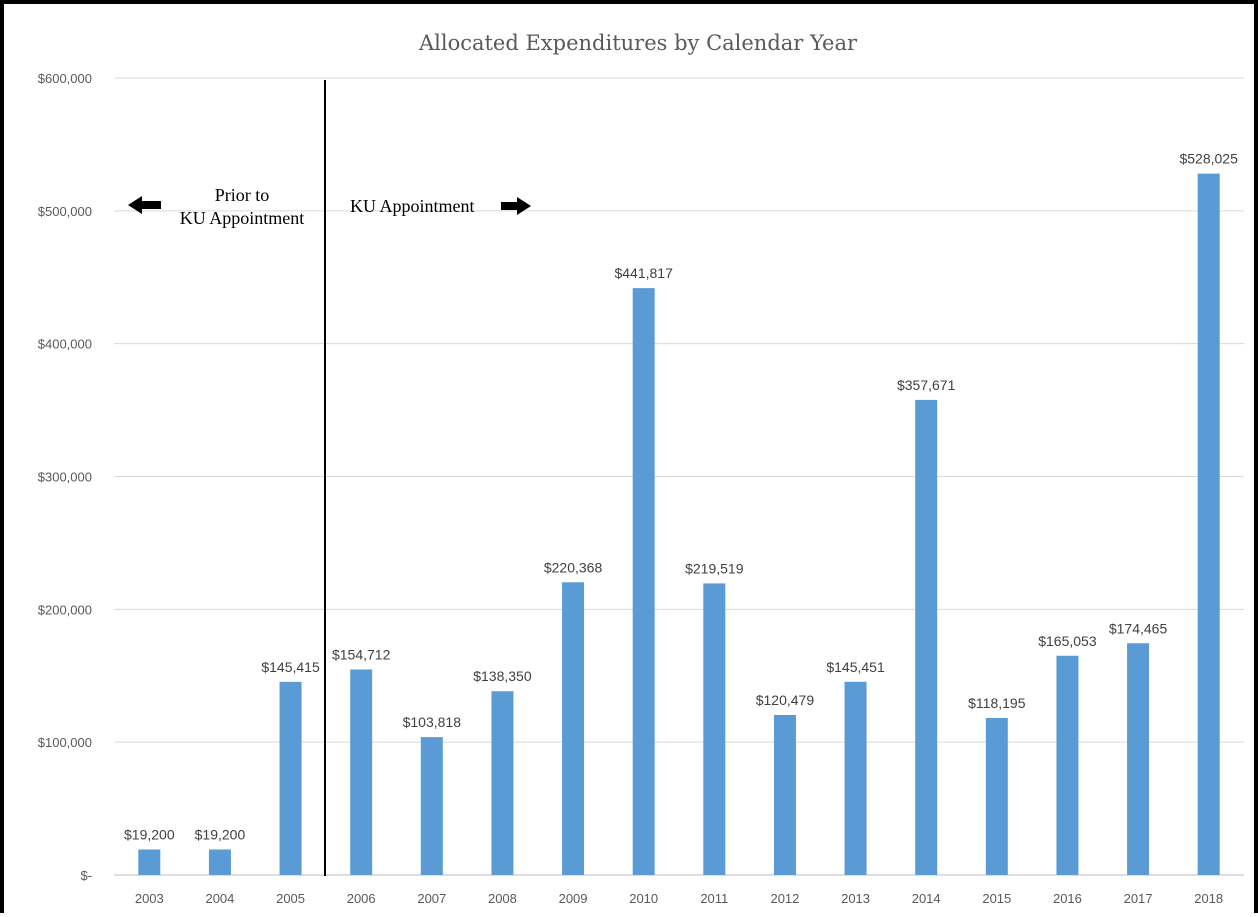 Image resolution: width=1258 pixels, height=917 pixels. Describe the element at coordinates (1067, 898) in the screenshot. I see `x-tick-label: 2016` at that location.